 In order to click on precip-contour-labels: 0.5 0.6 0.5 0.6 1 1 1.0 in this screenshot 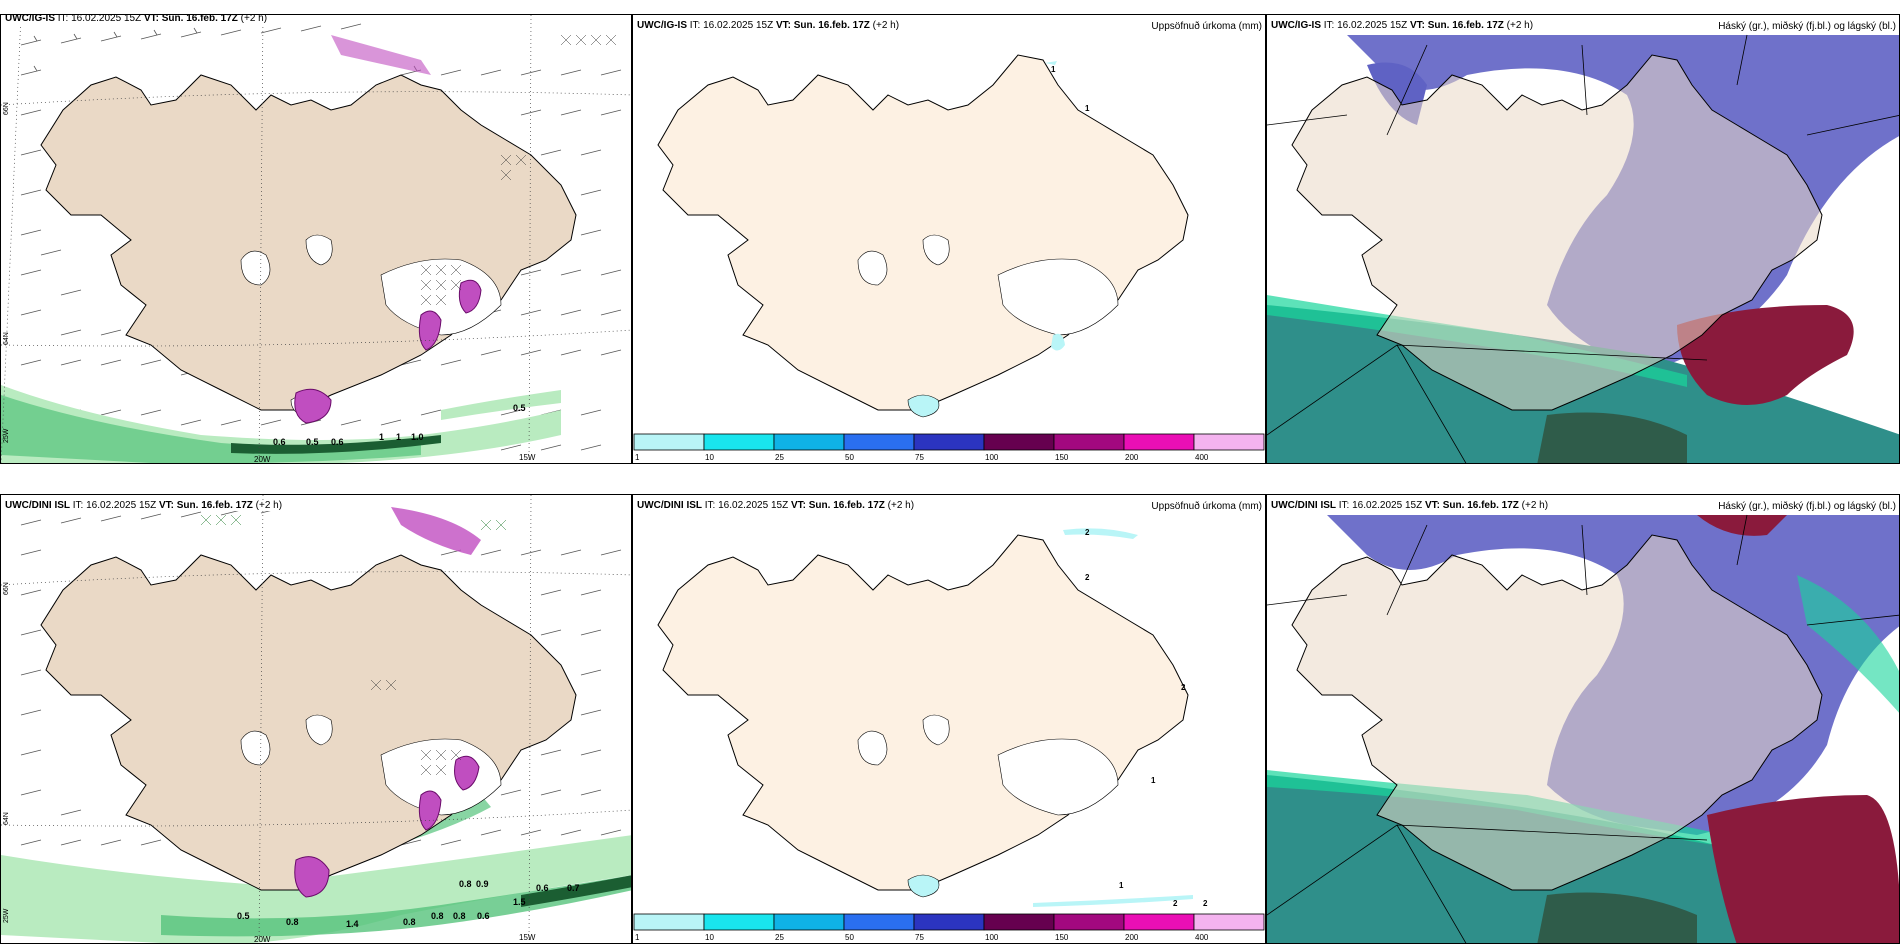, I will do `click(399, 425)`.